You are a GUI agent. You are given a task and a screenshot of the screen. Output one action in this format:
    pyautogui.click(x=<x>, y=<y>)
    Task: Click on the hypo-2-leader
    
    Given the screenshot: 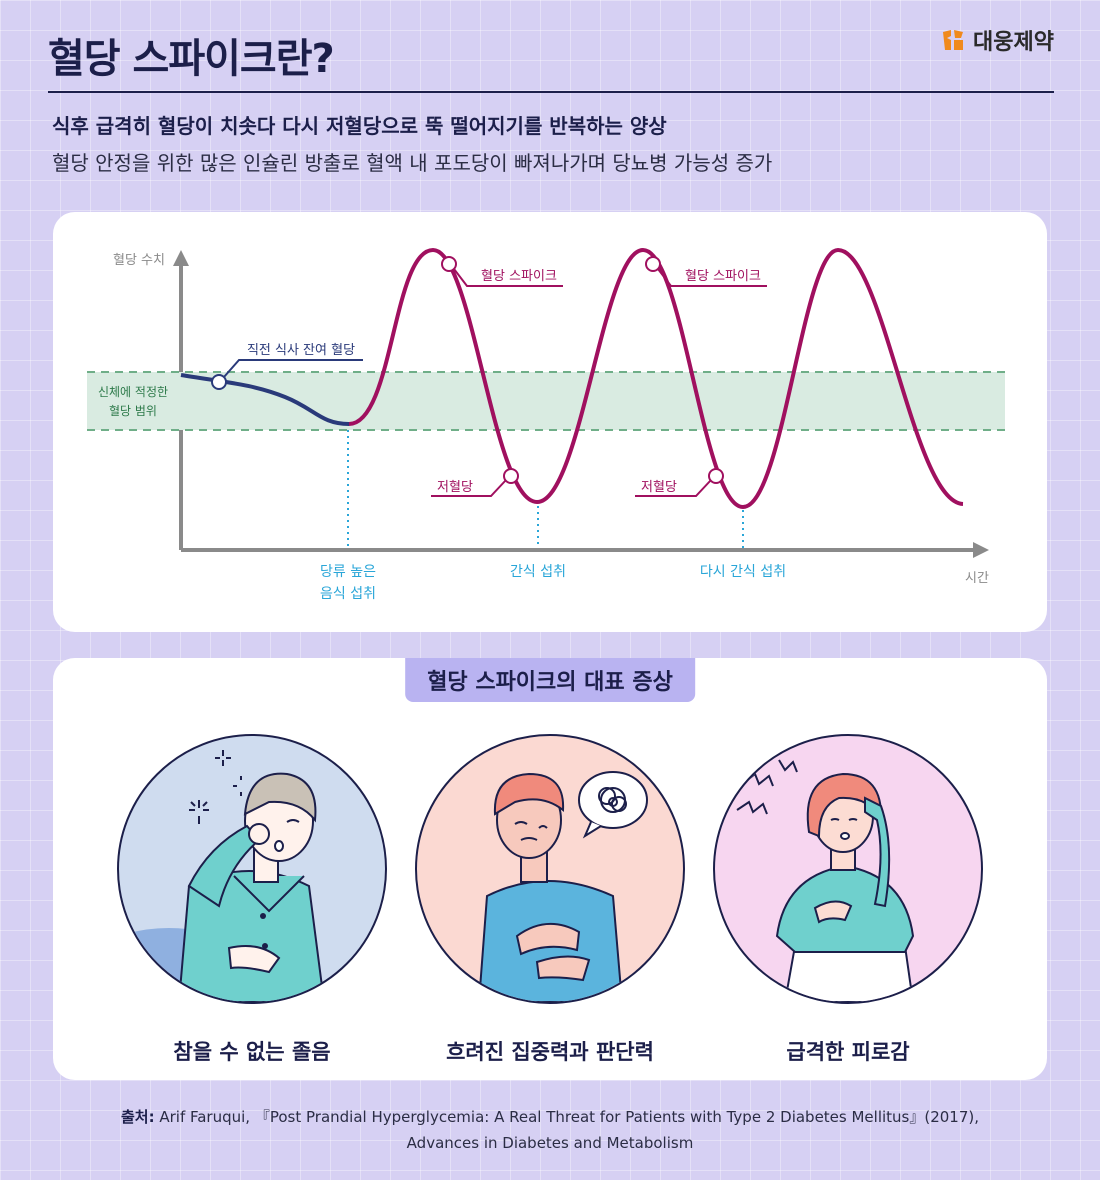 What is the action you would take?
    pyautogui.click(x=673, y=488)
    